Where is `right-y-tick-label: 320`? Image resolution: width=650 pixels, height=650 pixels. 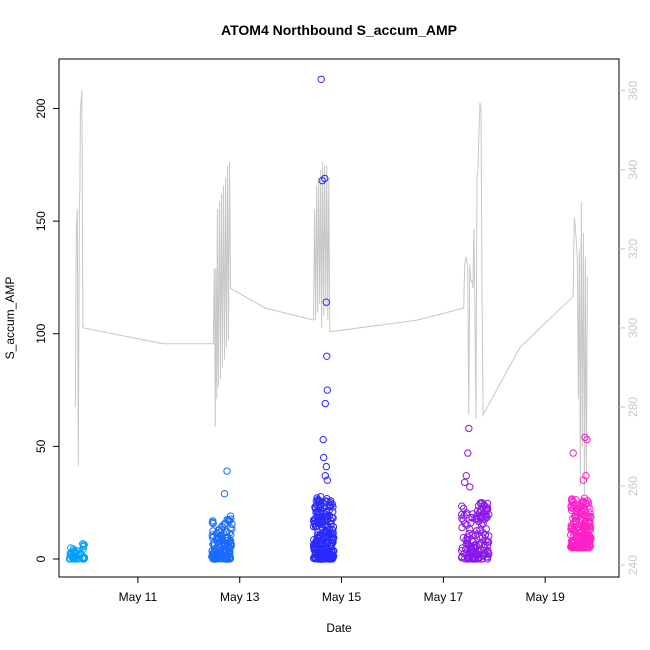 right-y-tick-label: 320 is located at coordinates (633, 248).